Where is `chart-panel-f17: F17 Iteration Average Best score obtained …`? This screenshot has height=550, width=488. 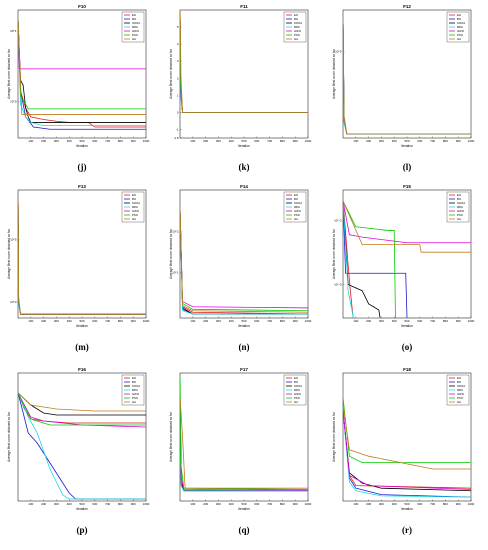
chart-panel-f17: F17 Iteration Average Best score obtained … is located at coordinates (240, 451).